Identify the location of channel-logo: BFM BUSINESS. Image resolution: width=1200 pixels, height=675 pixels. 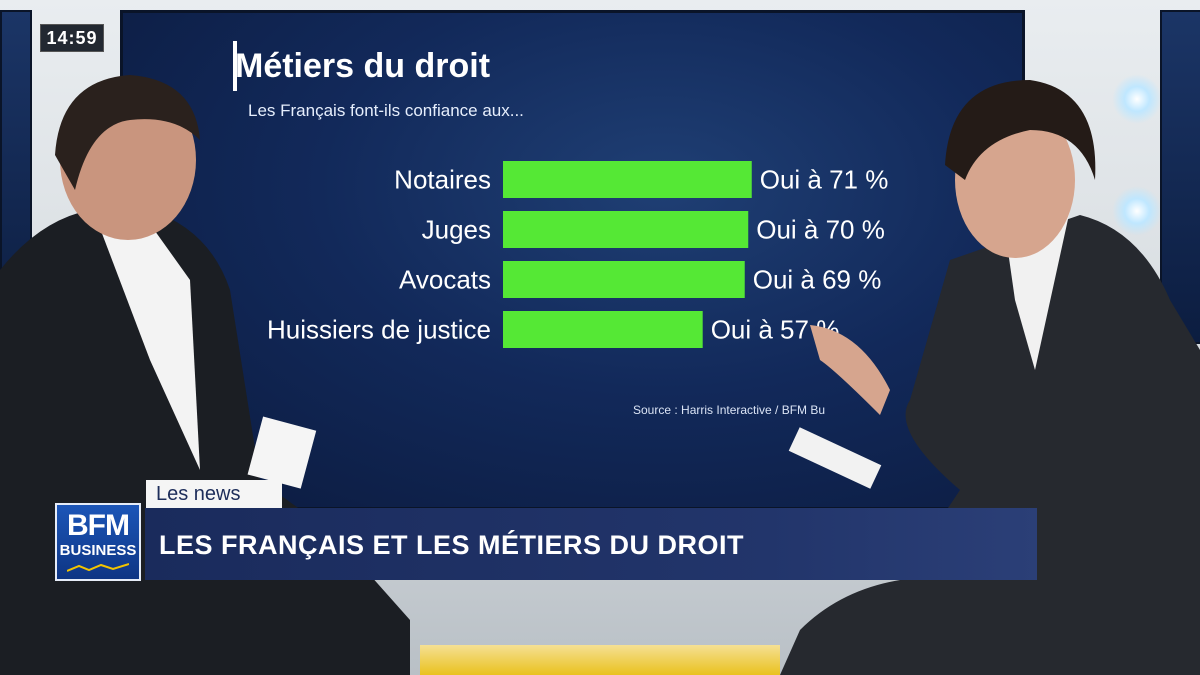
(98, 542).